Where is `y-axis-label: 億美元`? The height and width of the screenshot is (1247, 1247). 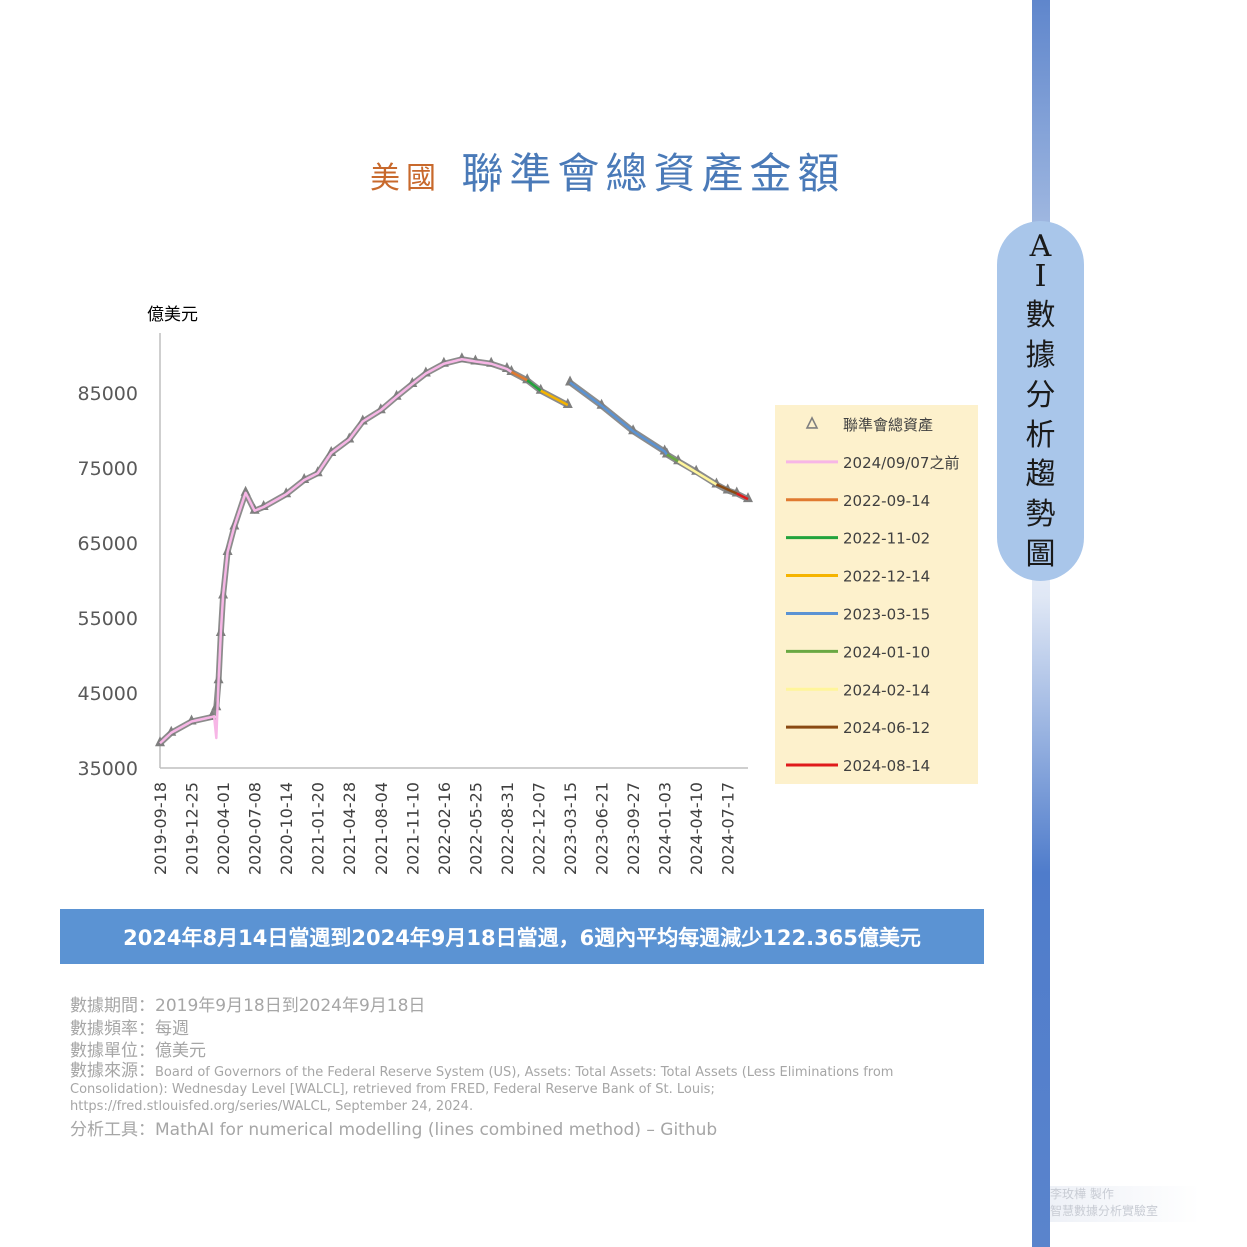 y-axis-label: 億美元 is located at coordinates (172, 315).